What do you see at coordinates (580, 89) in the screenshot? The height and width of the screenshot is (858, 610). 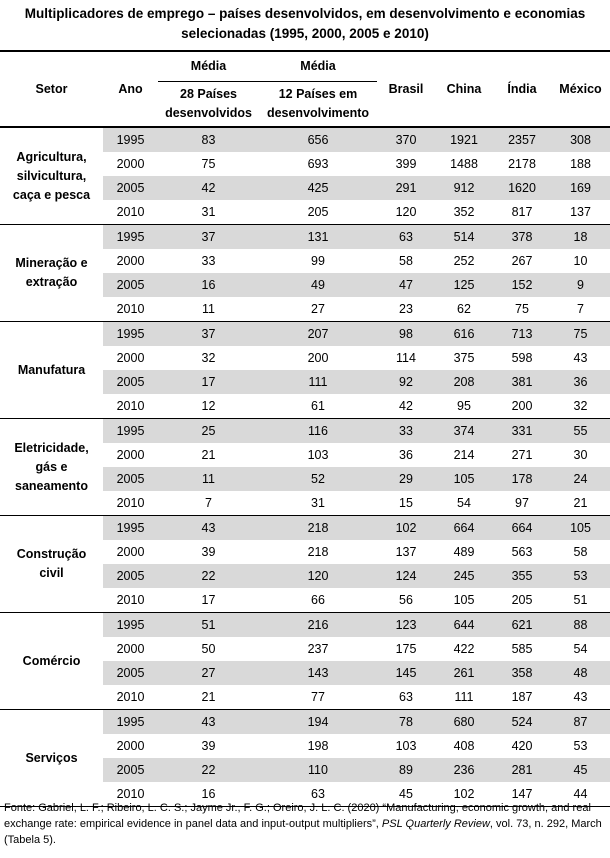 I see `header-mexico: México` at bounding box center [580, 89].